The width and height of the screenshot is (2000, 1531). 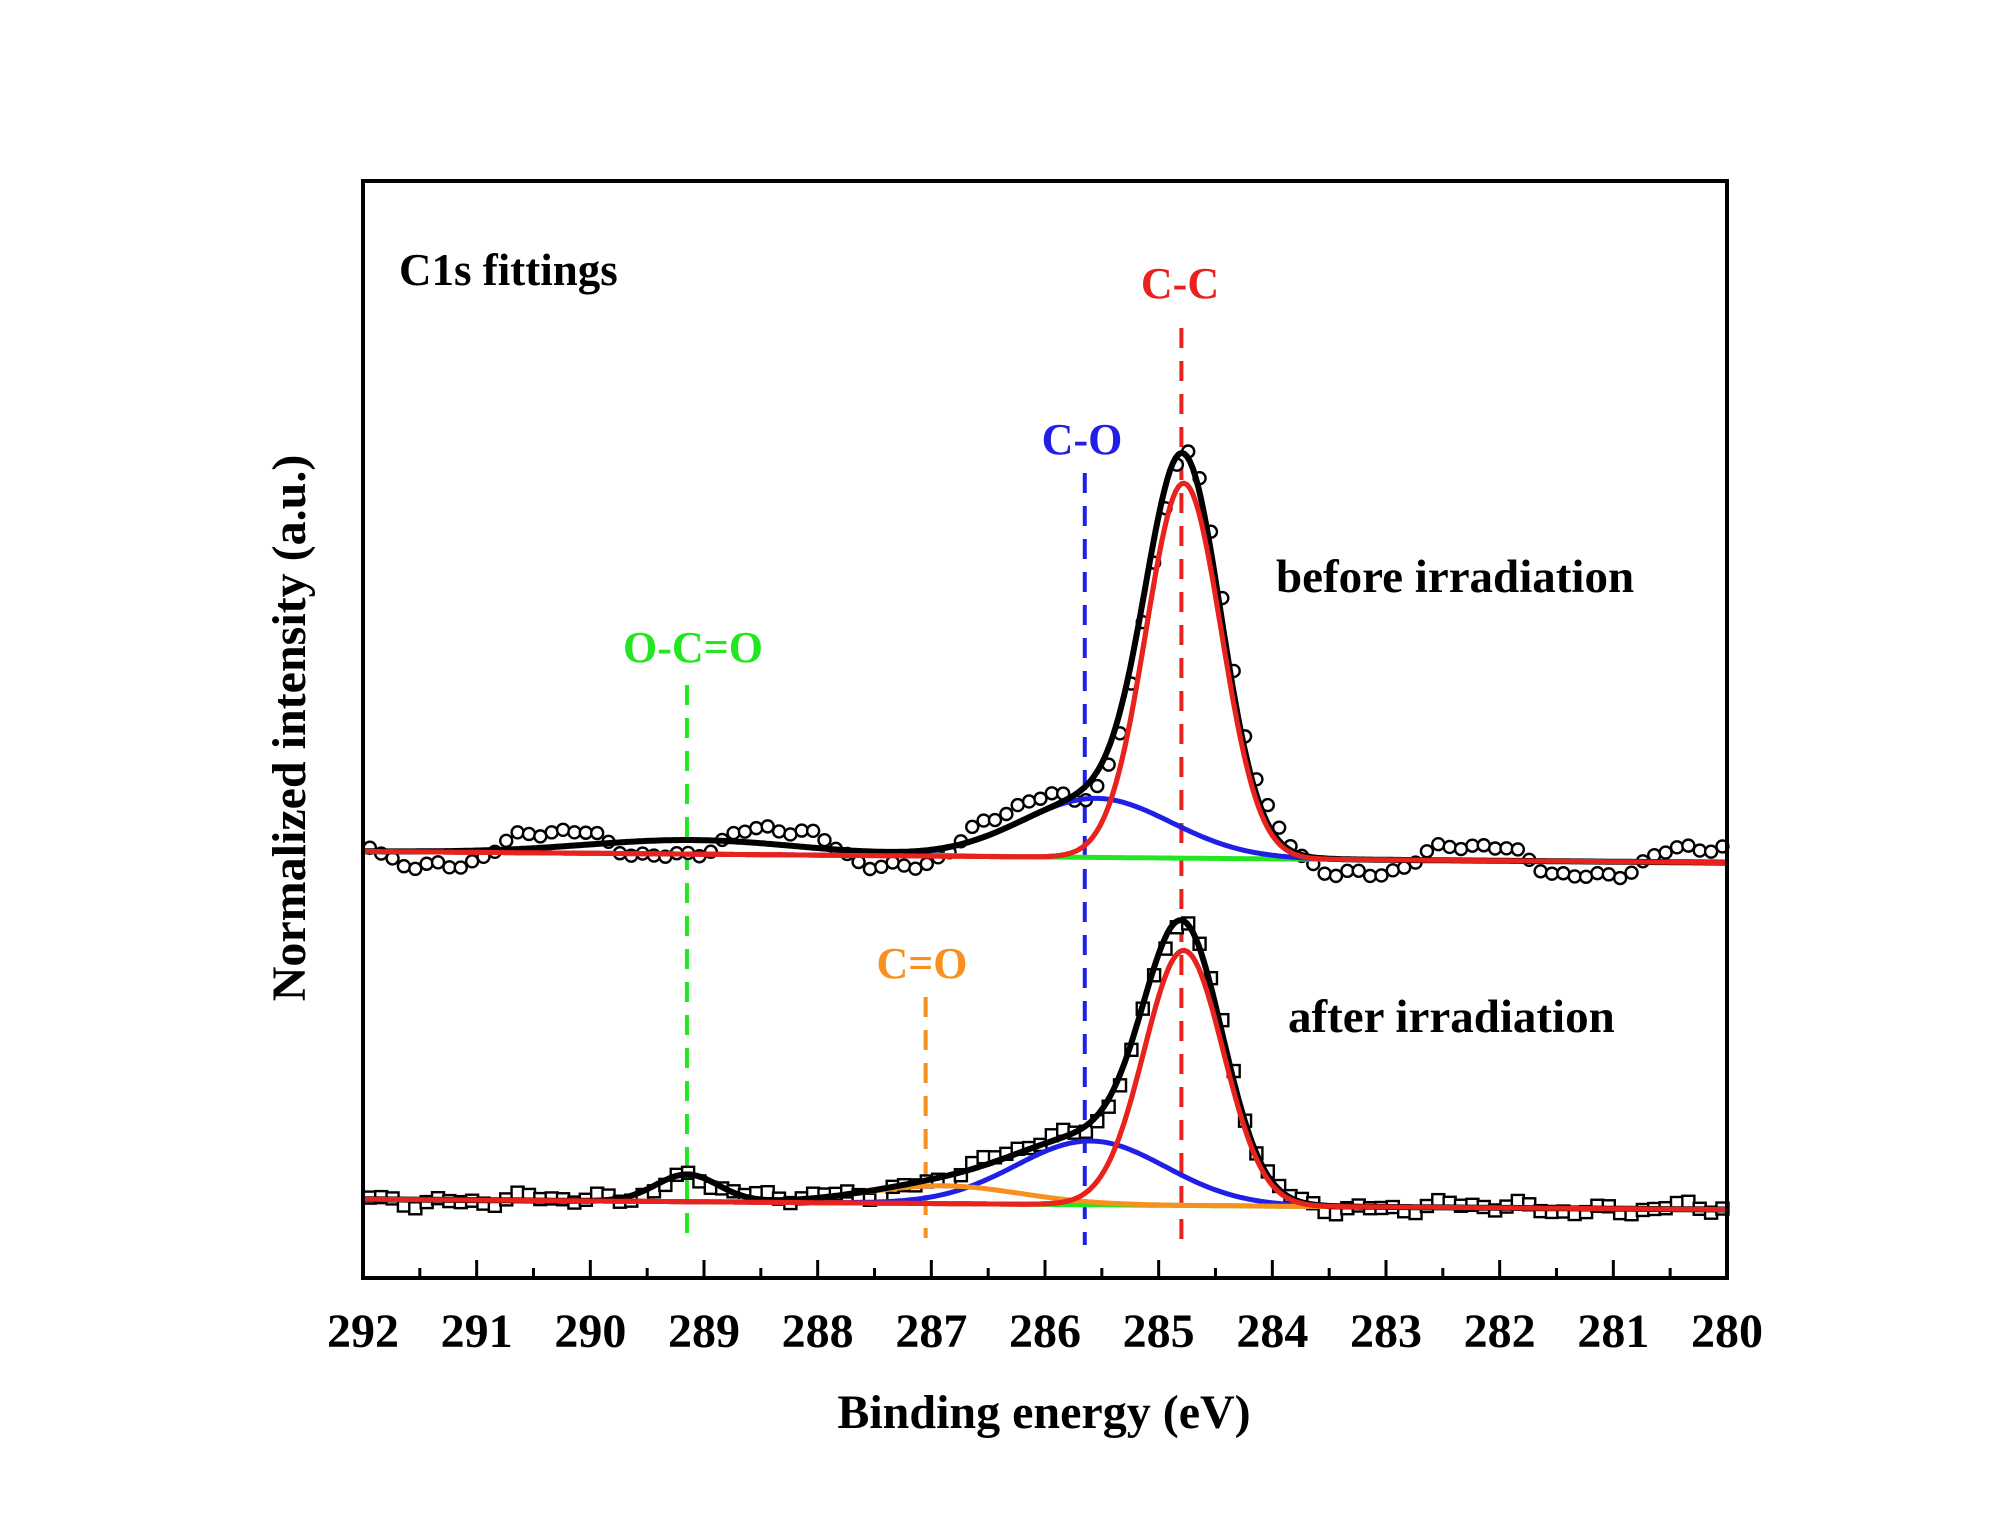 I want to click on x-axis-tick-labels: 292 291 290 289 288 287 286 285 284 283 282 281 280, so click(x=1045, y=1331).